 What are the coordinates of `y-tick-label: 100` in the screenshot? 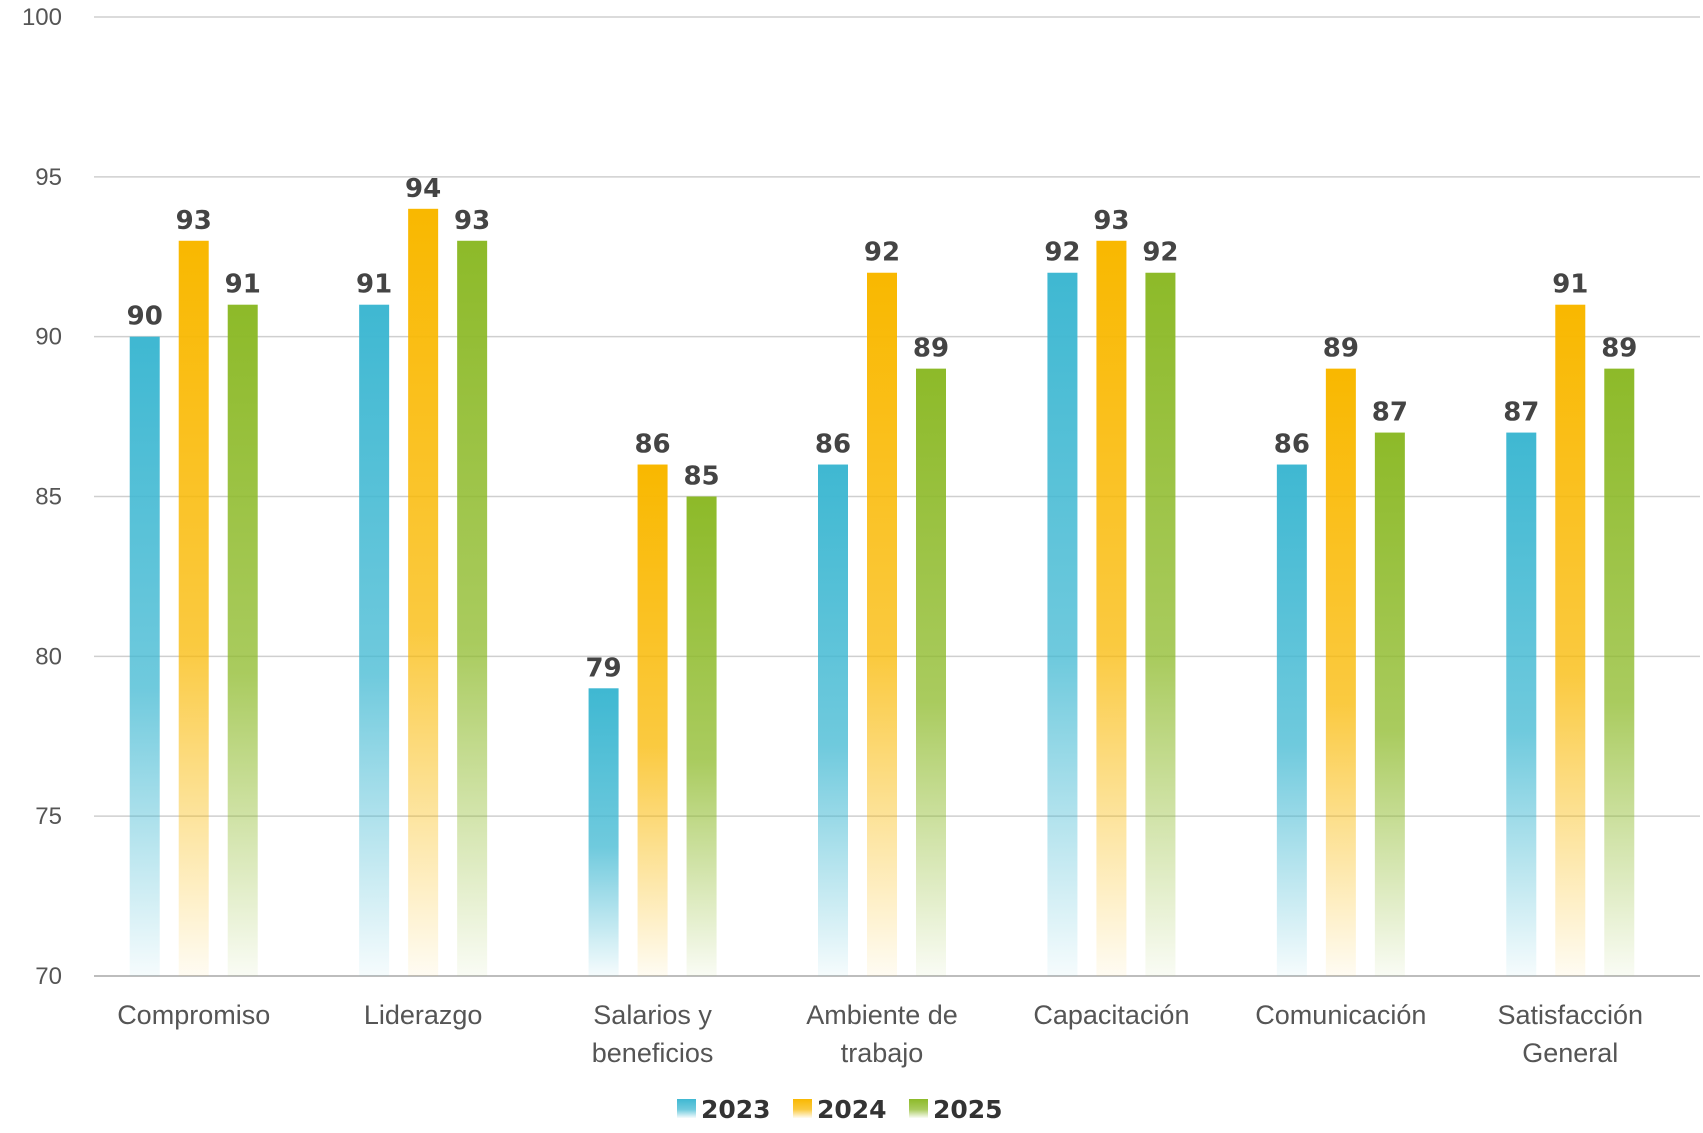 It's located at (42, 17).